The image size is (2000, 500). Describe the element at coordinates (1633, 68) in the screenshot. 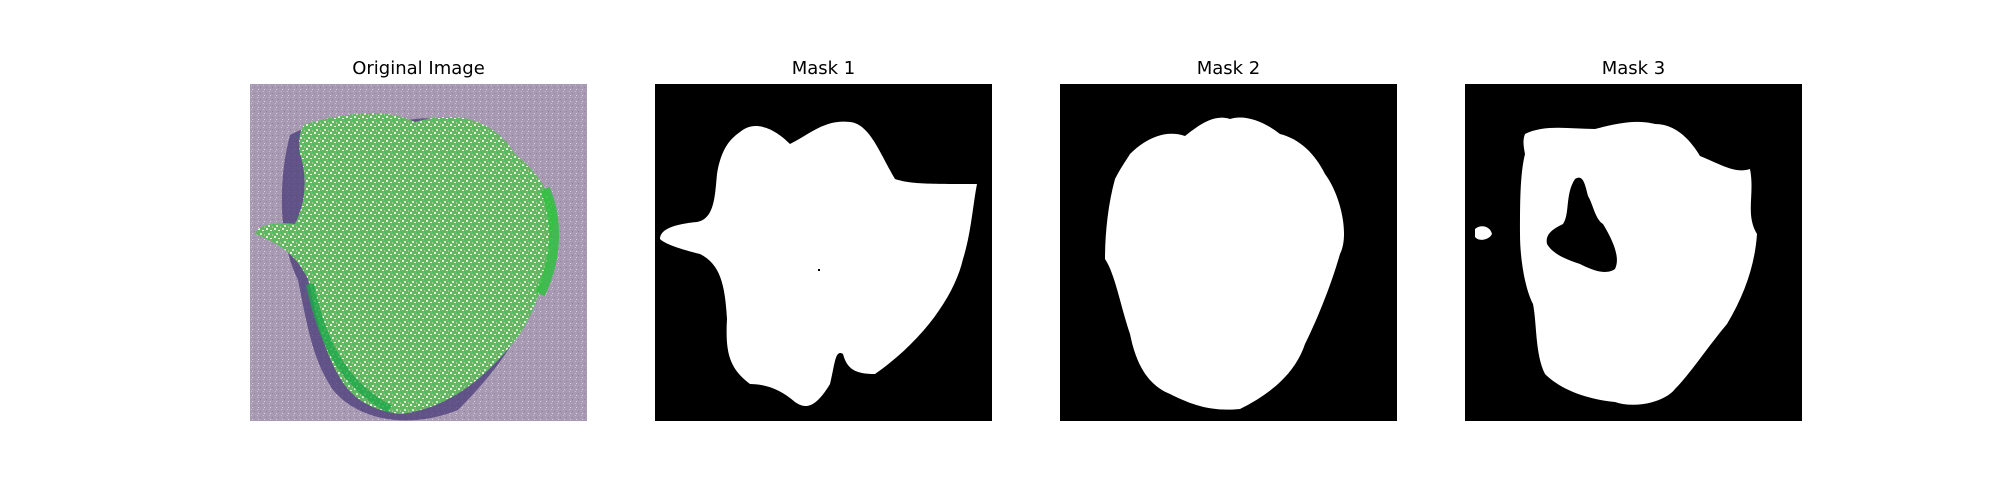

I see `panel-title: Mask 3` at that location.